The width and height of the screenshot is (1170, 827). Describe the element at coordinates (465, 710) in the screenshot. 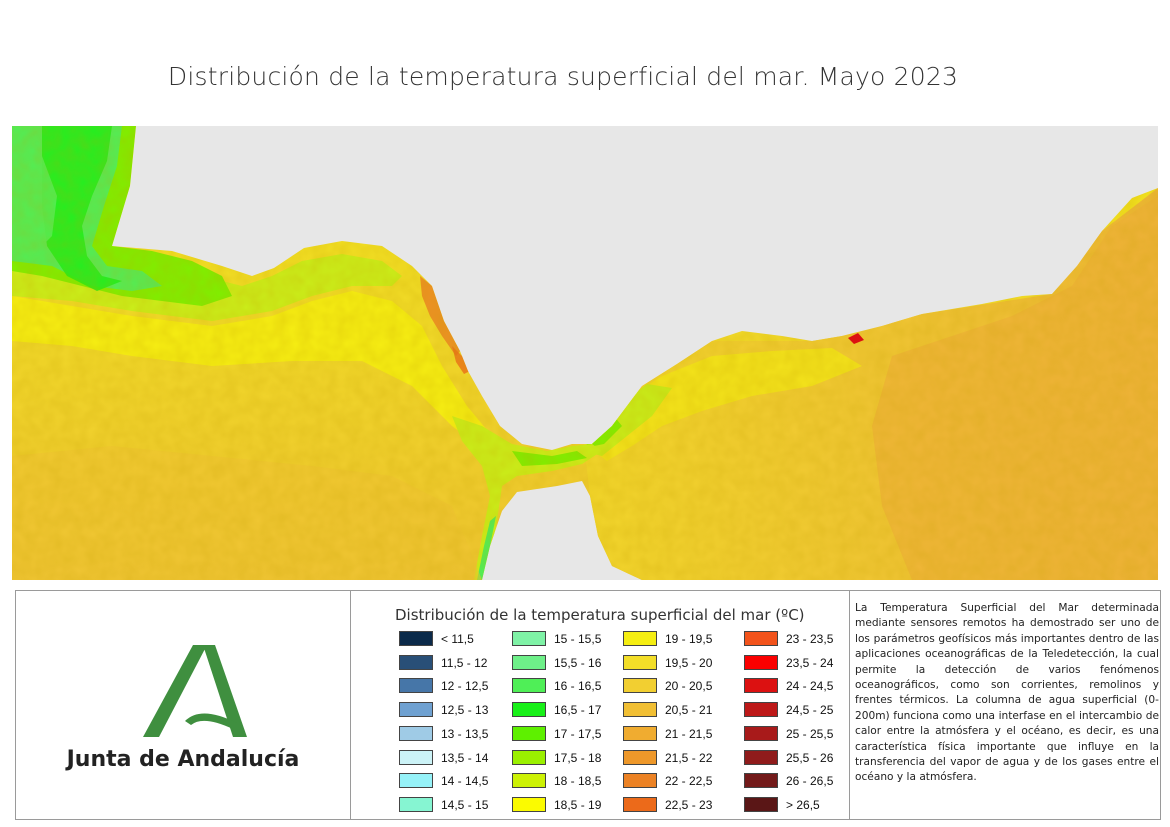

I see `legend-label: 12,5 - 13` at that location.